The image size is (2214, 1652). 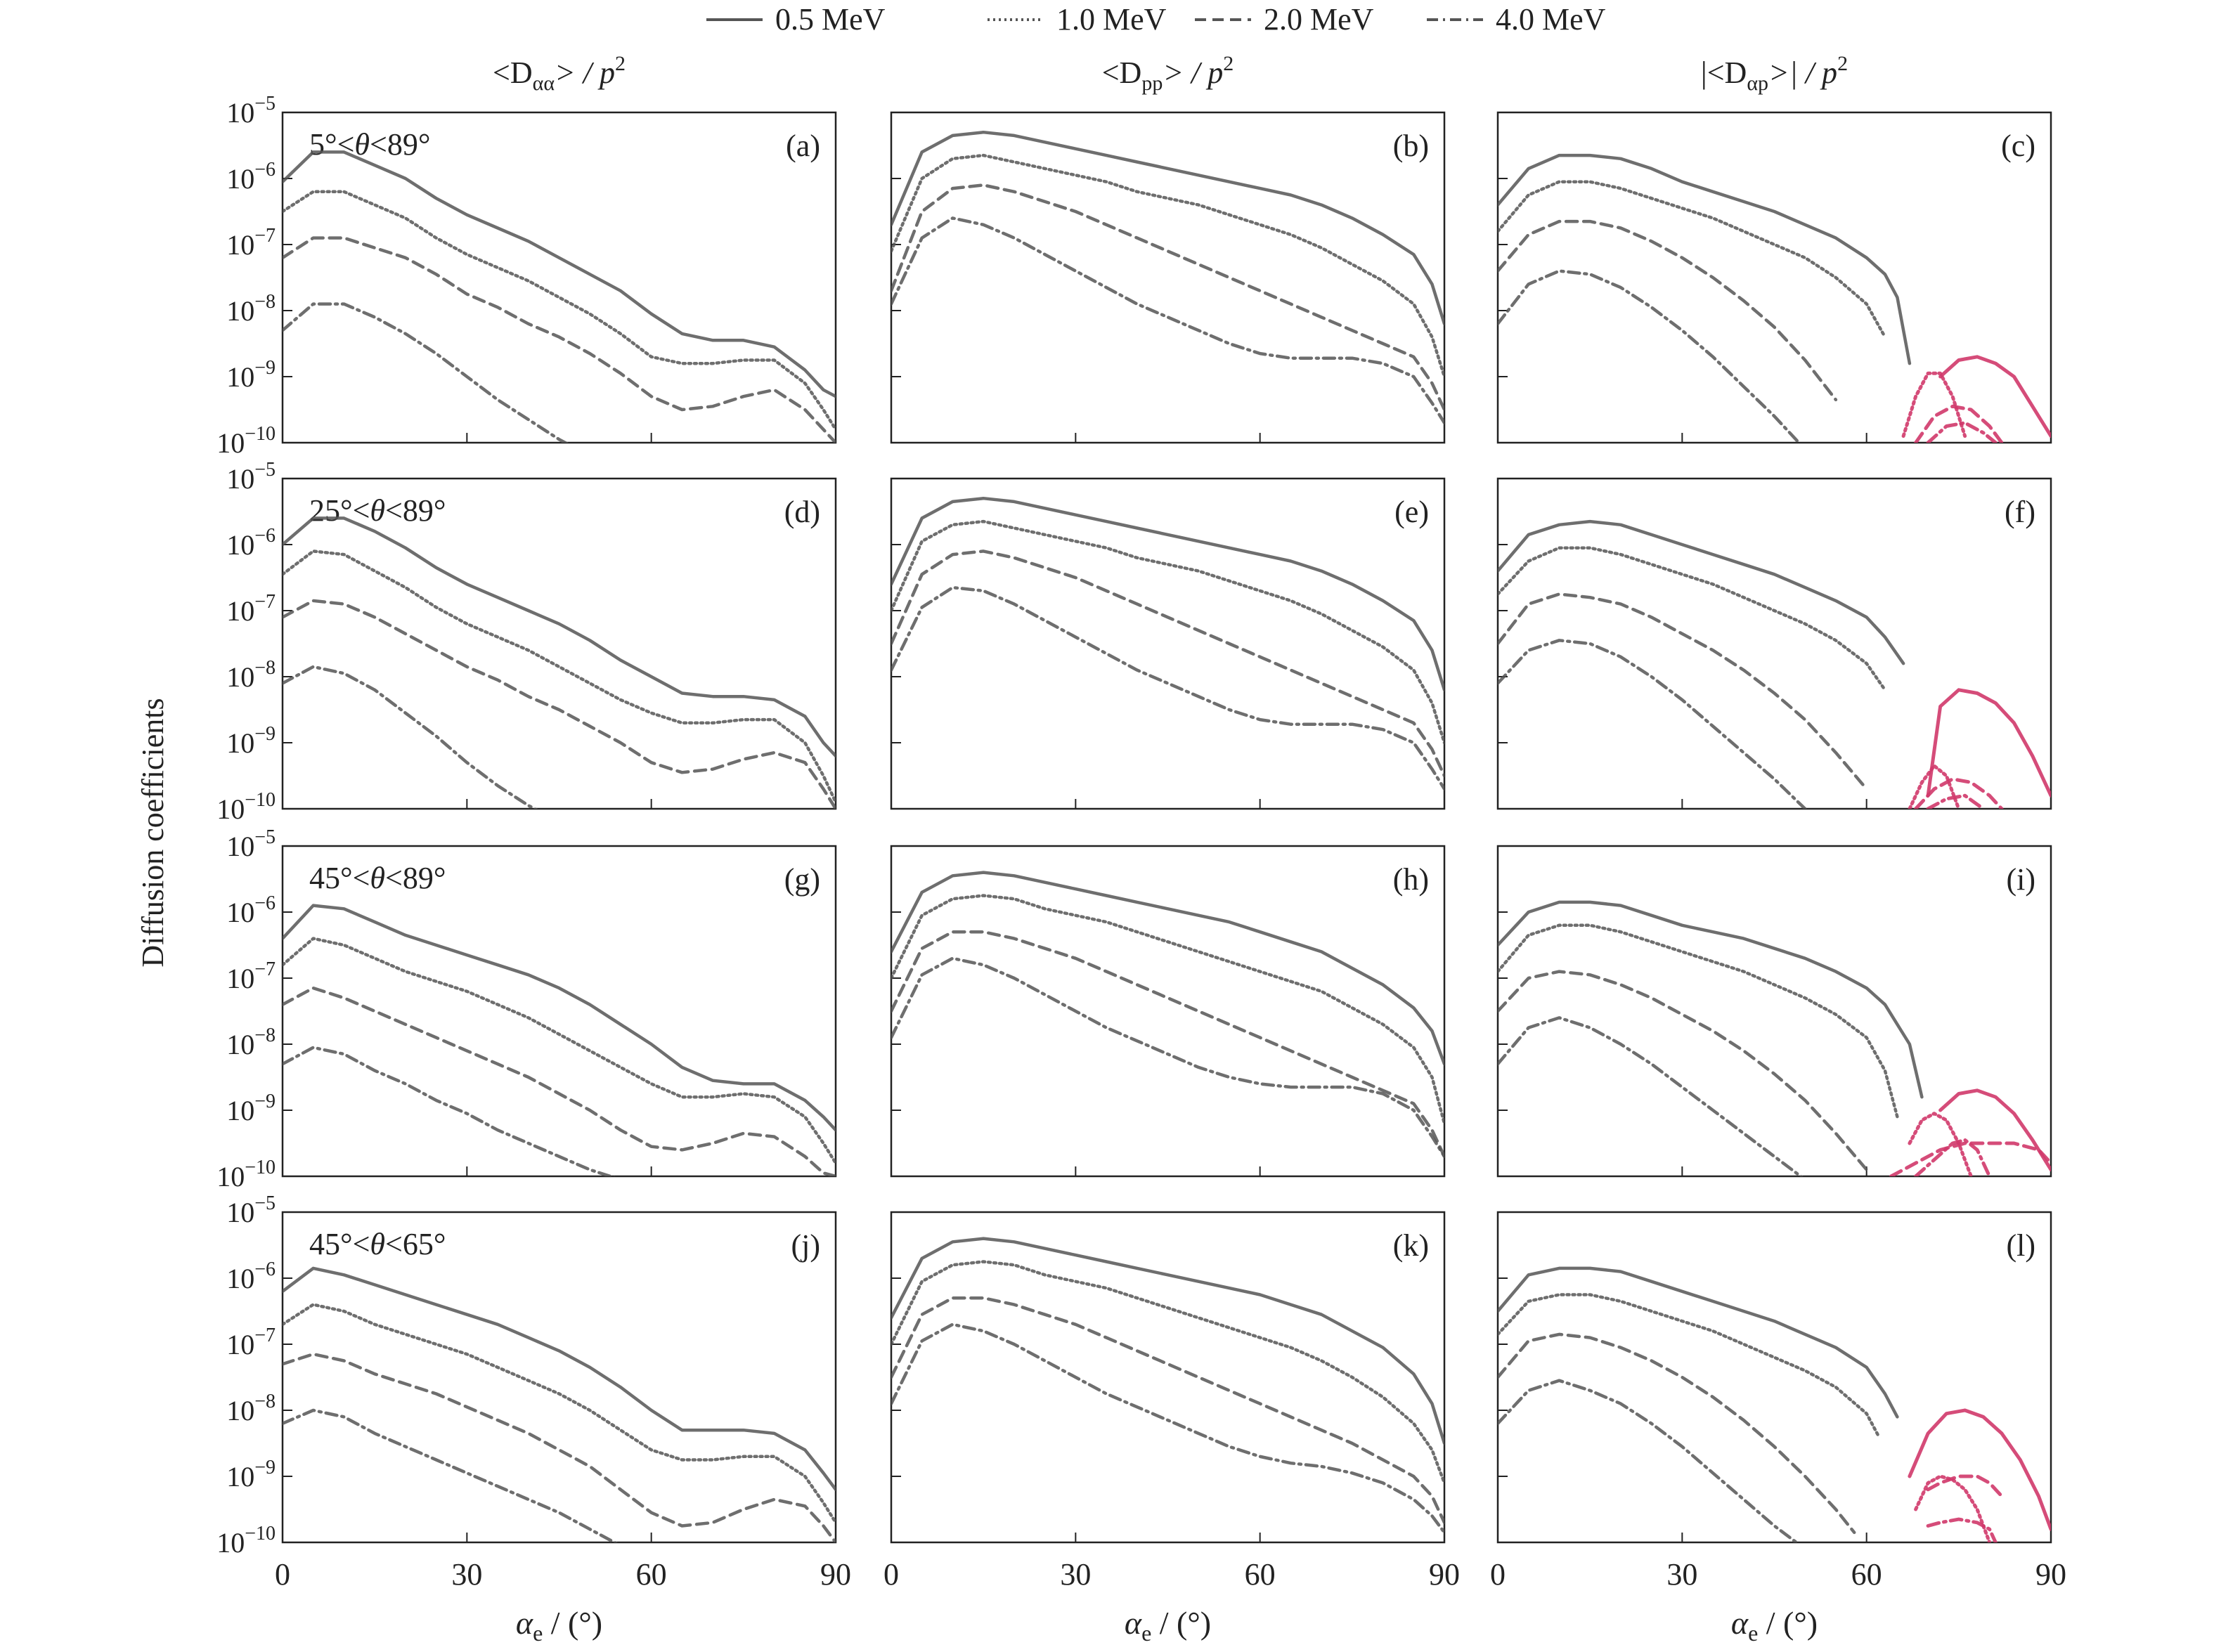 What do you see at coordinates (802, 879) in the screenshot?
I see `panel-label: (g)` at bounding box center [802, 879].